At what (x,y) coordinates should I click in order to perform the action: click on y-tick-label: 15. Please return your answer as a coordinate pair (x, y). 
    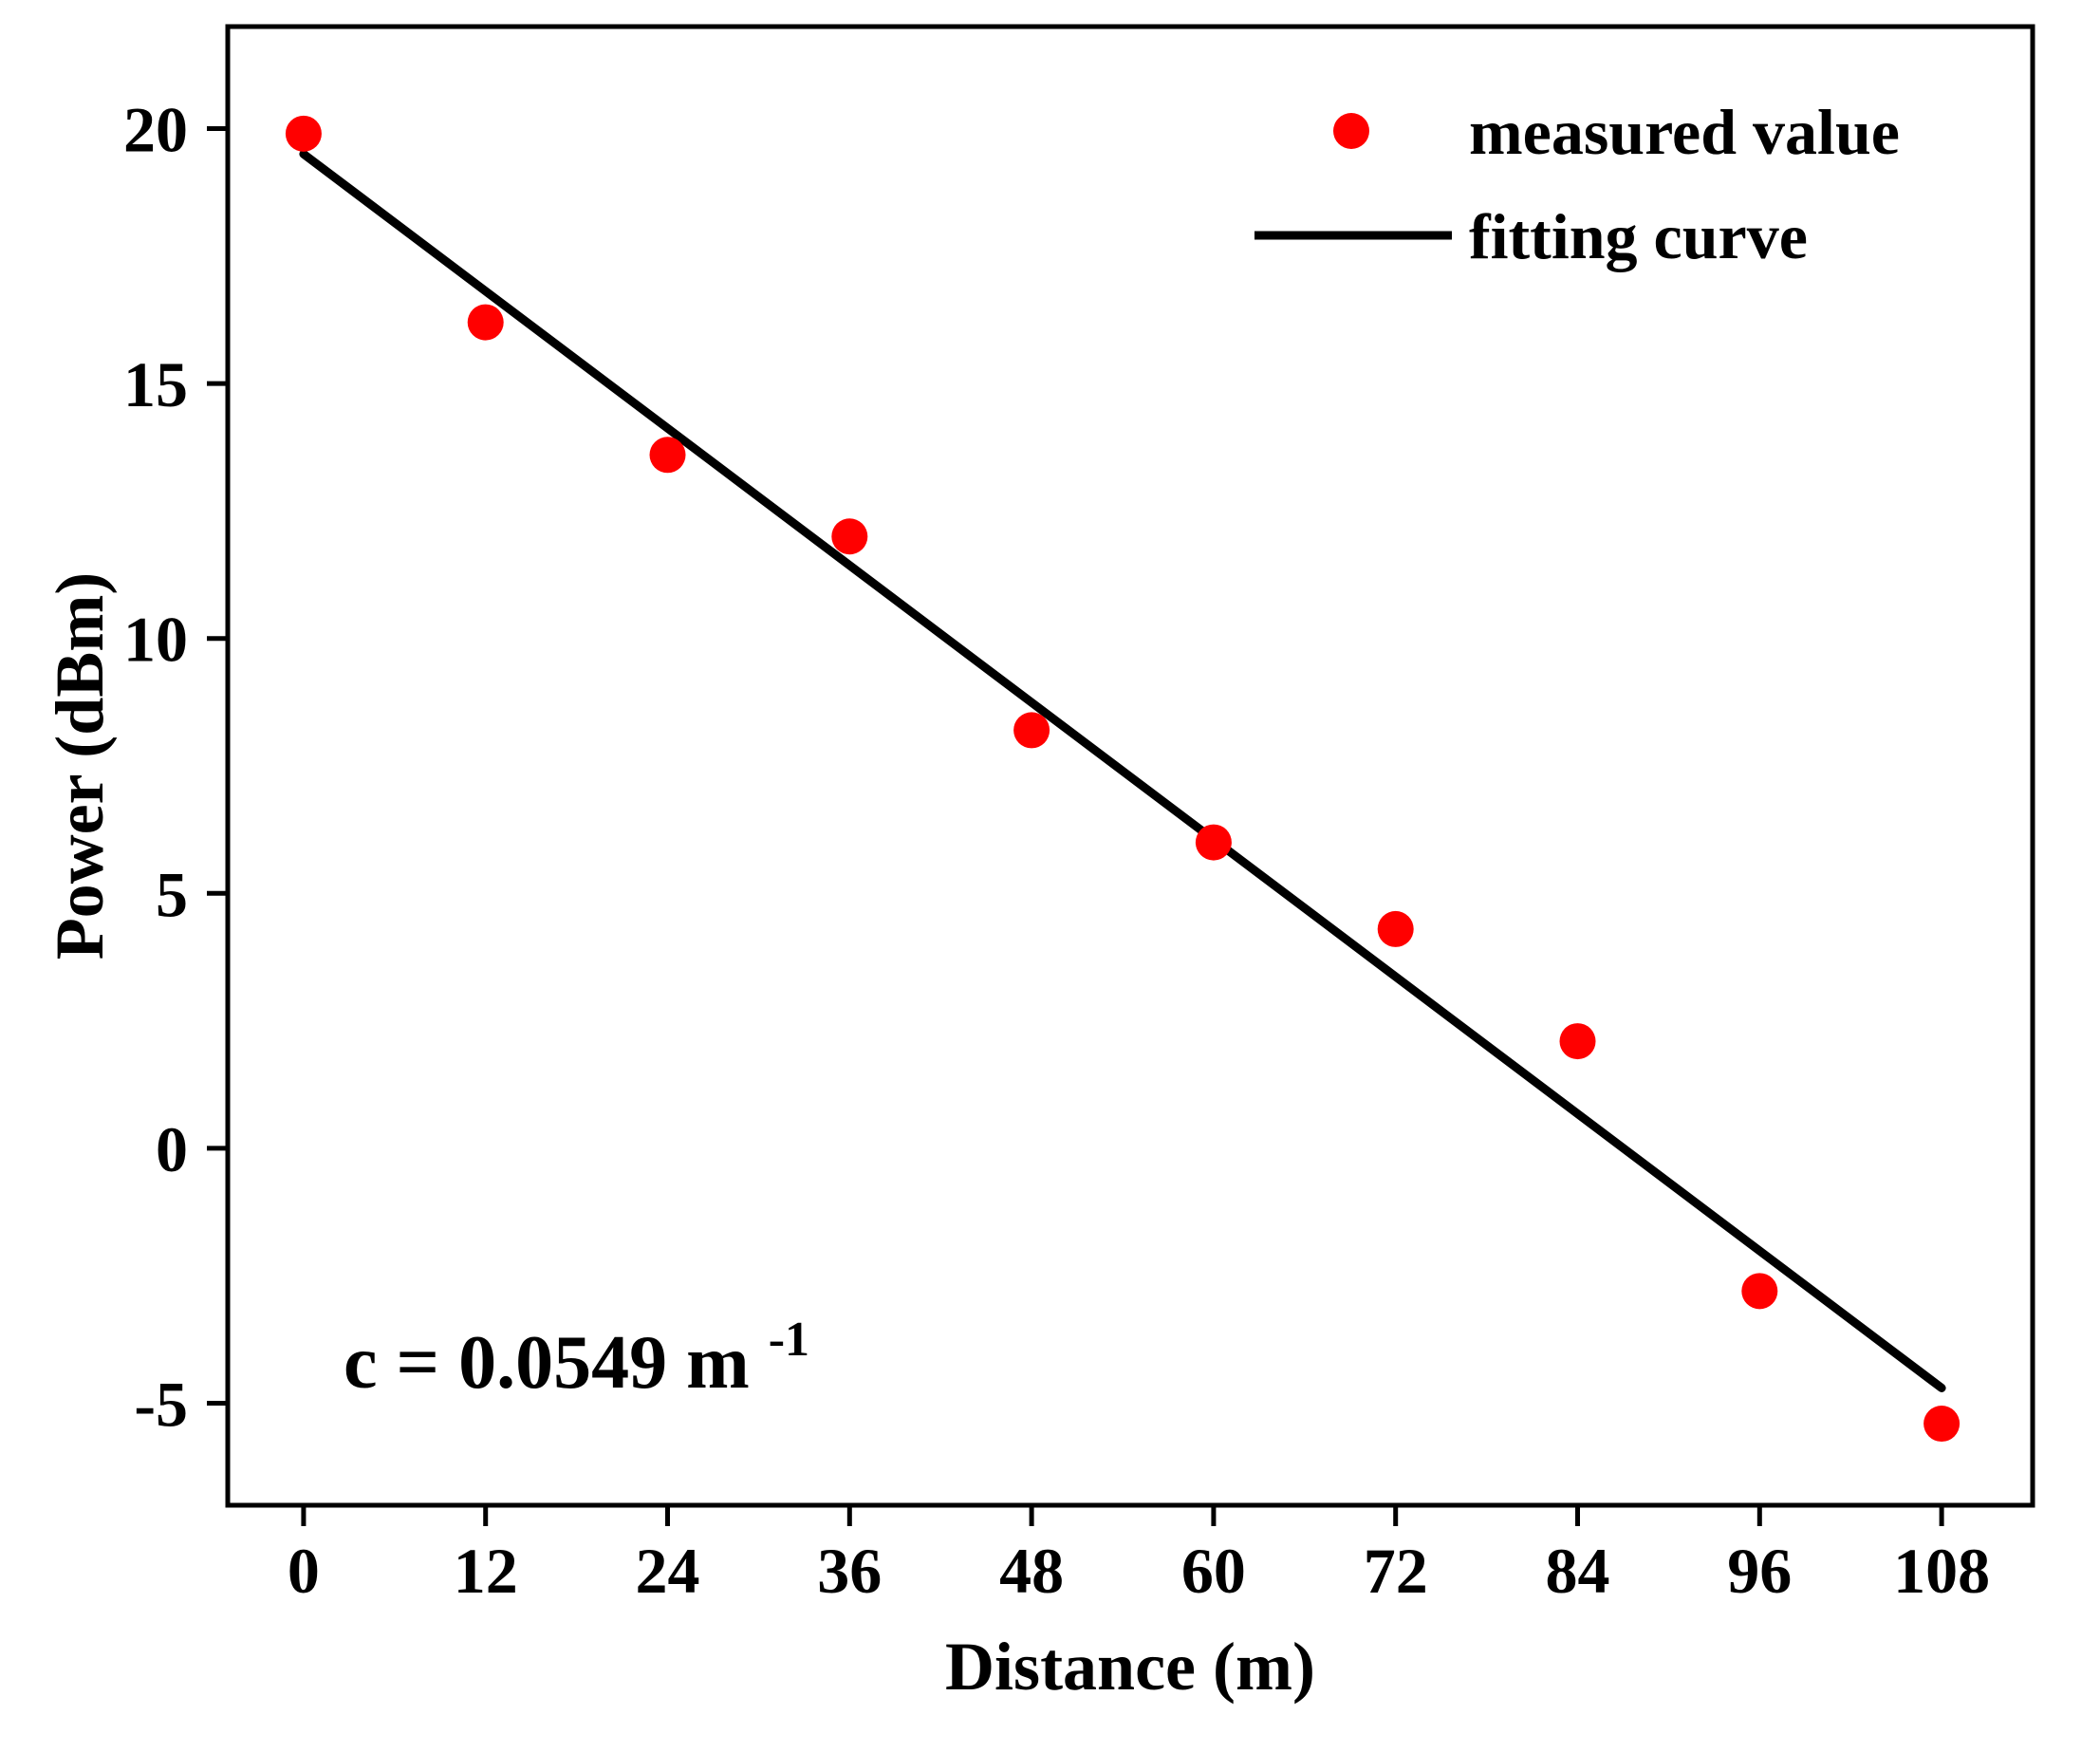
    Looking at the image, I should click on (155, 384).